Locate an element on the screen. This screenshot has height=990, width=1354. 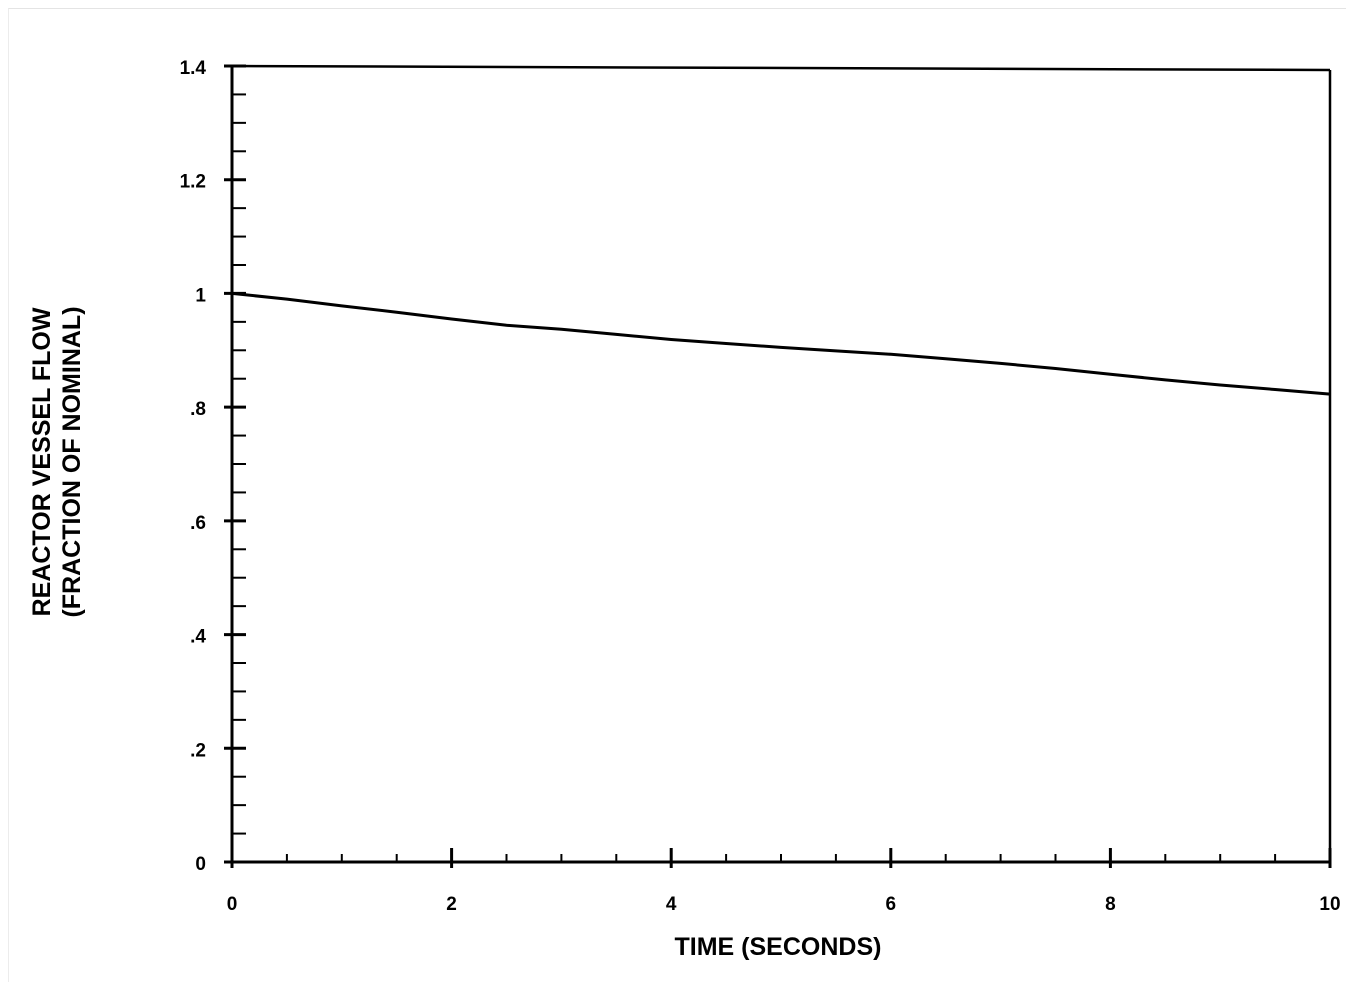
series-line is located at coordinates (781, 343).